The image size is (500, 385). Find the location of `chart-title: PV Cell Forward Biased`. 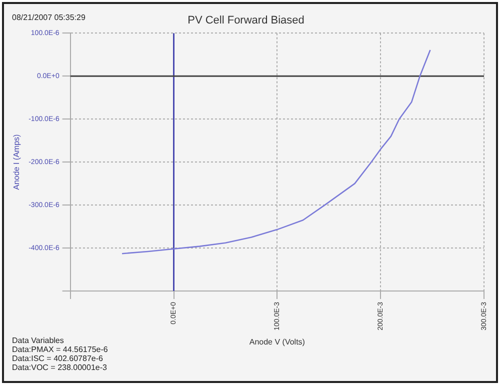

chart-title: PV Cell Forward Biased is located at coordinates (246, 20).